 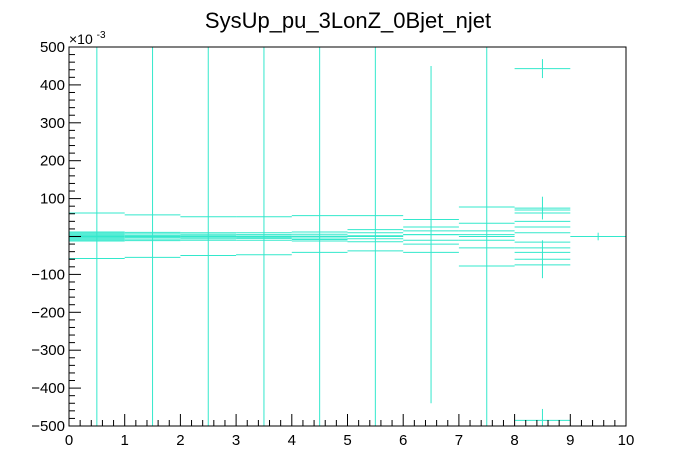 What do you see at coordinates (52, 85) in the screenshot?
I see `y-tick-label: 400` at bounding box center [52, 85].